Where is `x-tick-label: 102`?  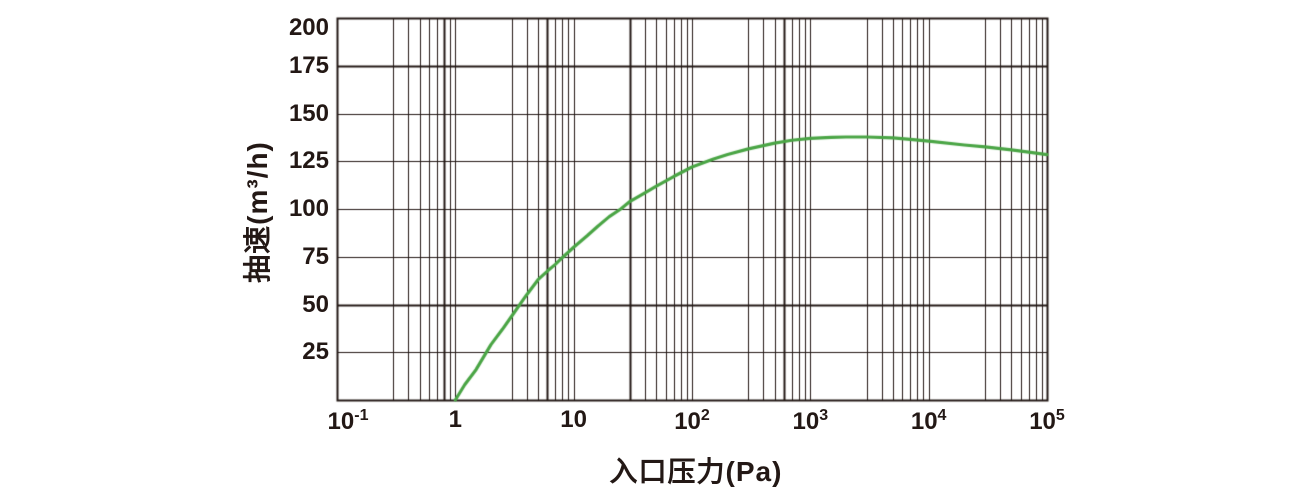
x-tick-label: 102 is located at coordinates (692, 421).